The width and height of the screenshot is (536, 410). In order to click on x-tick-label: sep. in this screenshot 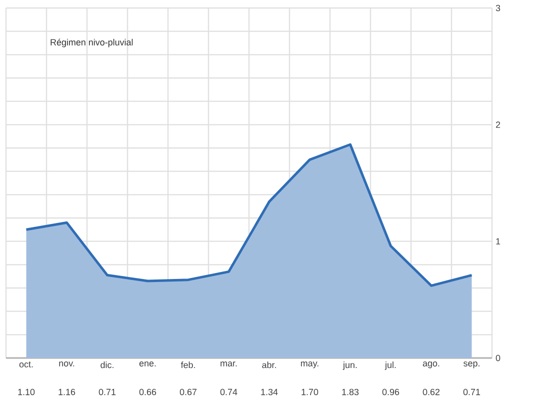, I will do `click(472, 365)`.